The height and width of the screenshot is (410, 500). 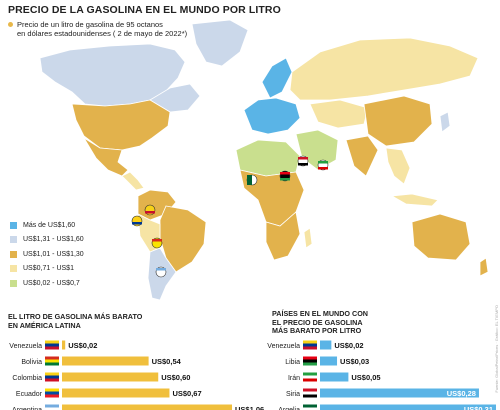 What do you see at coordinates (365, 377) in the screenshot?
I see `bar-value-label: US$0,05` at bounding box center [365, 377].